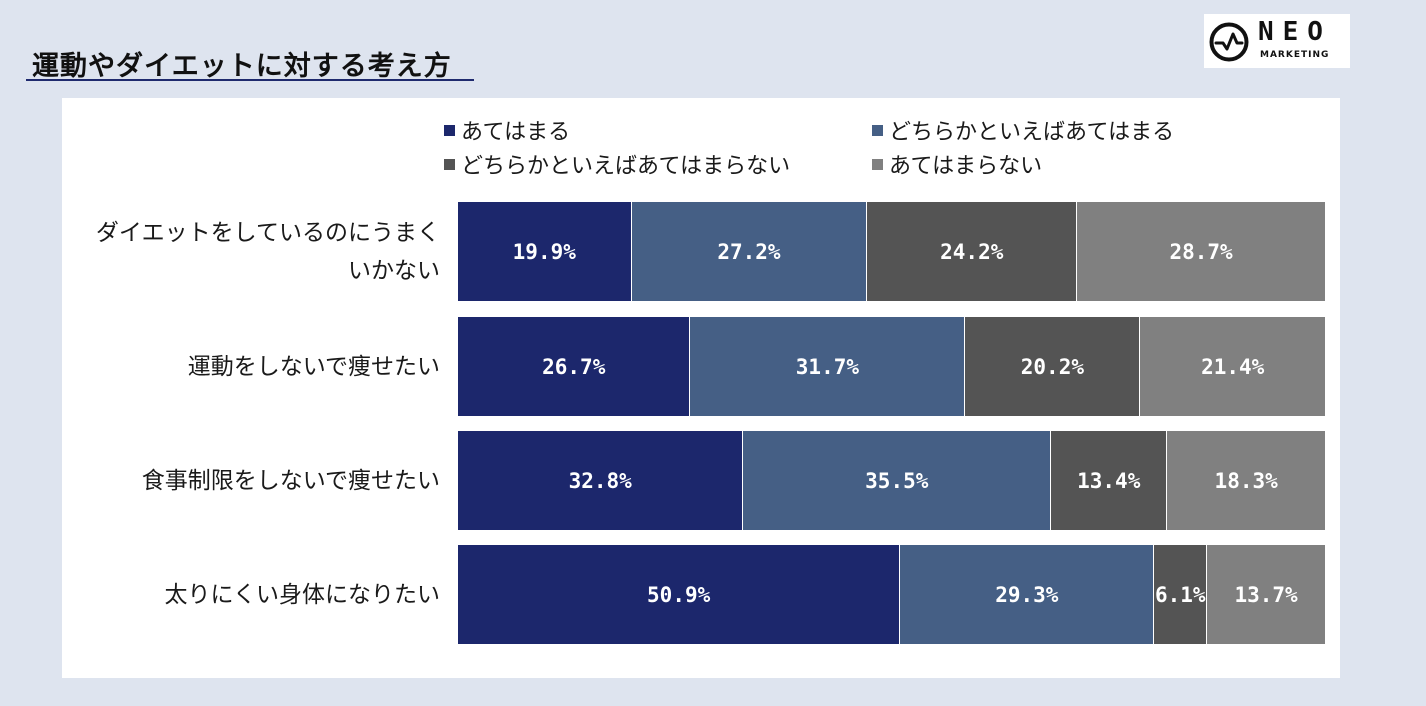 Image resolution: width=1426 pixels, height=706 pixels. I want to click on bar-segment: 31.7%, so click(827, 366).